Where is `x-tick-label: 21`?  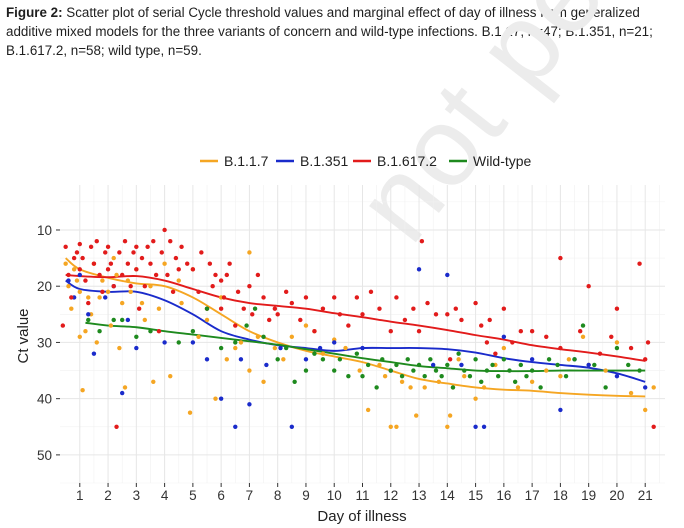 x-tick-label: 21 is located at coordinates (645, 495).